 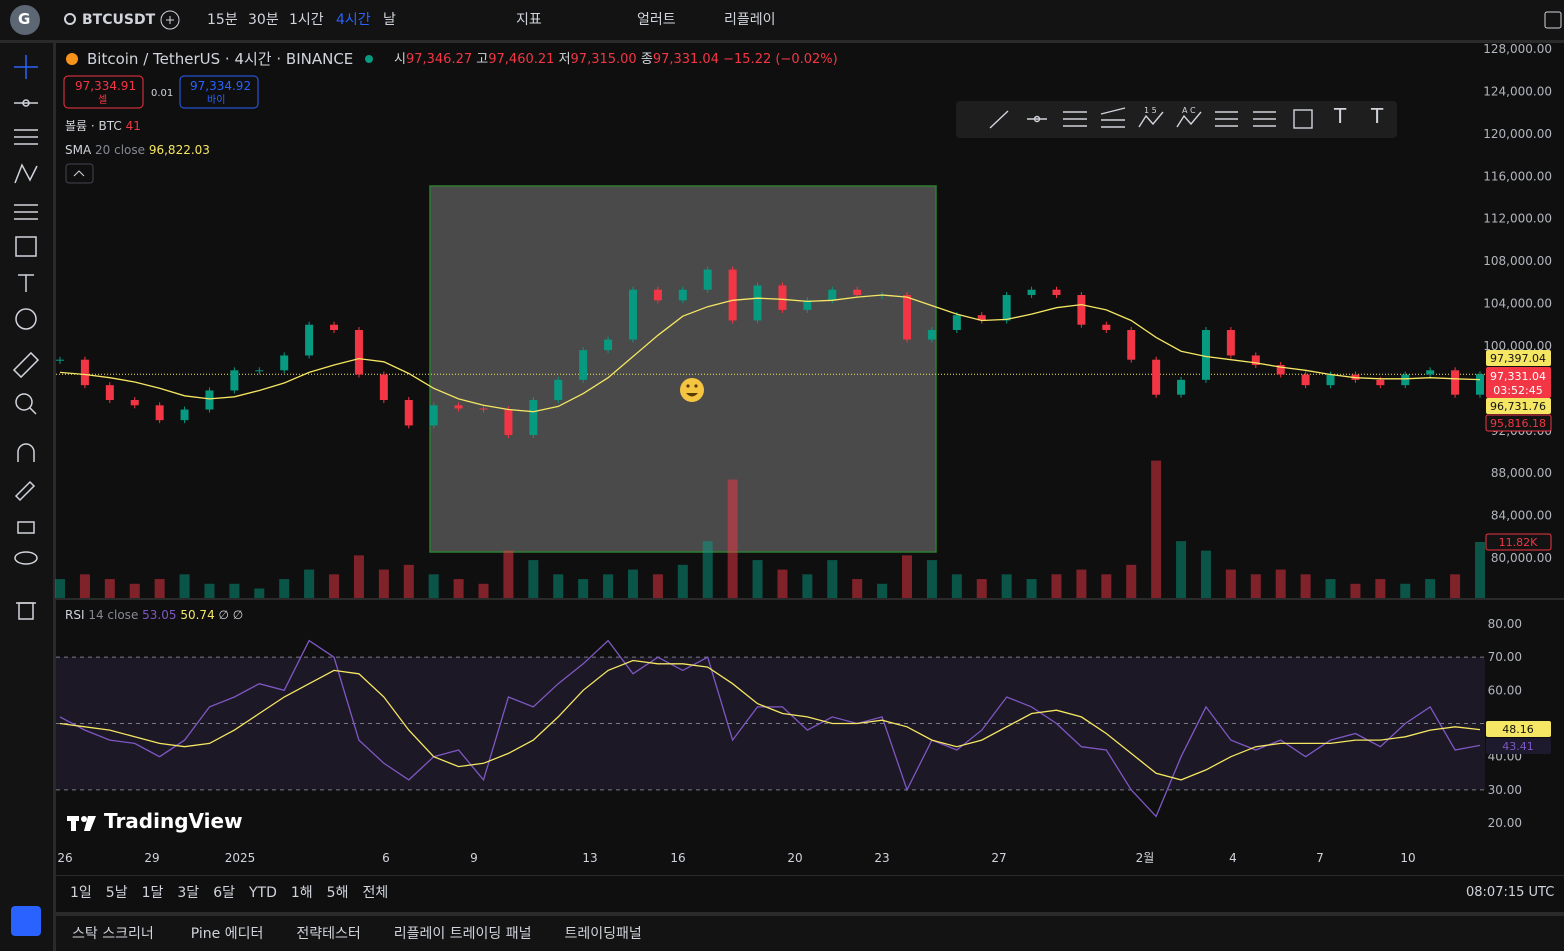 What do you see at coordinates (529, 20) in the screenshot?
I see `indicators: 지표` at bounding box center [529, 20].